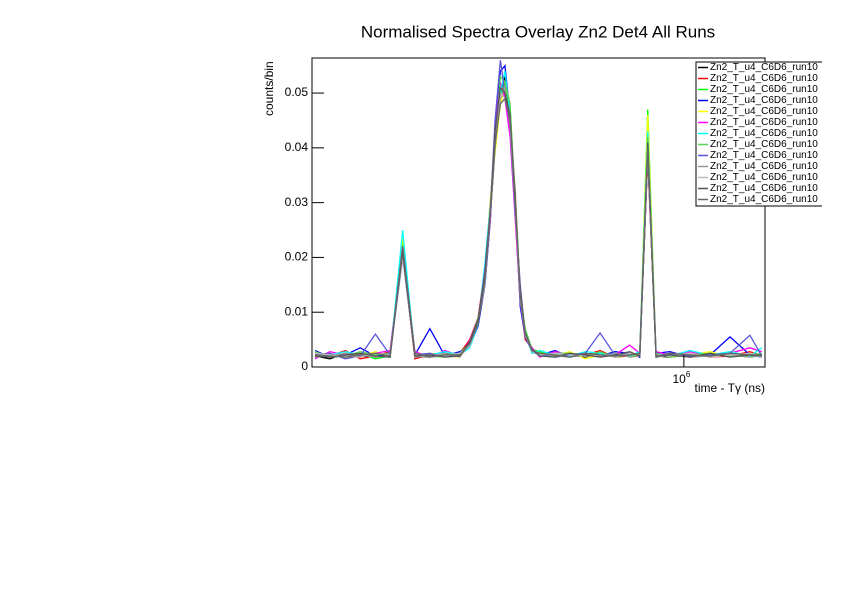 The image size is (842, 595). What do you see at coordinates (730, 388) in the screenshot?
I see `x-axis-label: time - Tγ (ns)` at bounding box center [730, 388].